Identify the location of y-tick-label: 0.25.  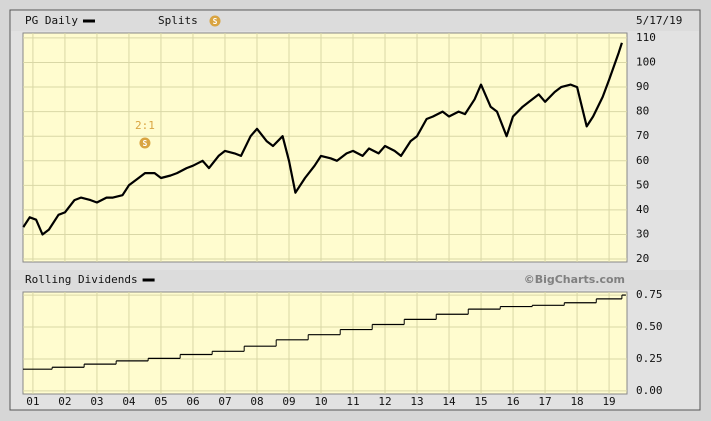
(649, 358).